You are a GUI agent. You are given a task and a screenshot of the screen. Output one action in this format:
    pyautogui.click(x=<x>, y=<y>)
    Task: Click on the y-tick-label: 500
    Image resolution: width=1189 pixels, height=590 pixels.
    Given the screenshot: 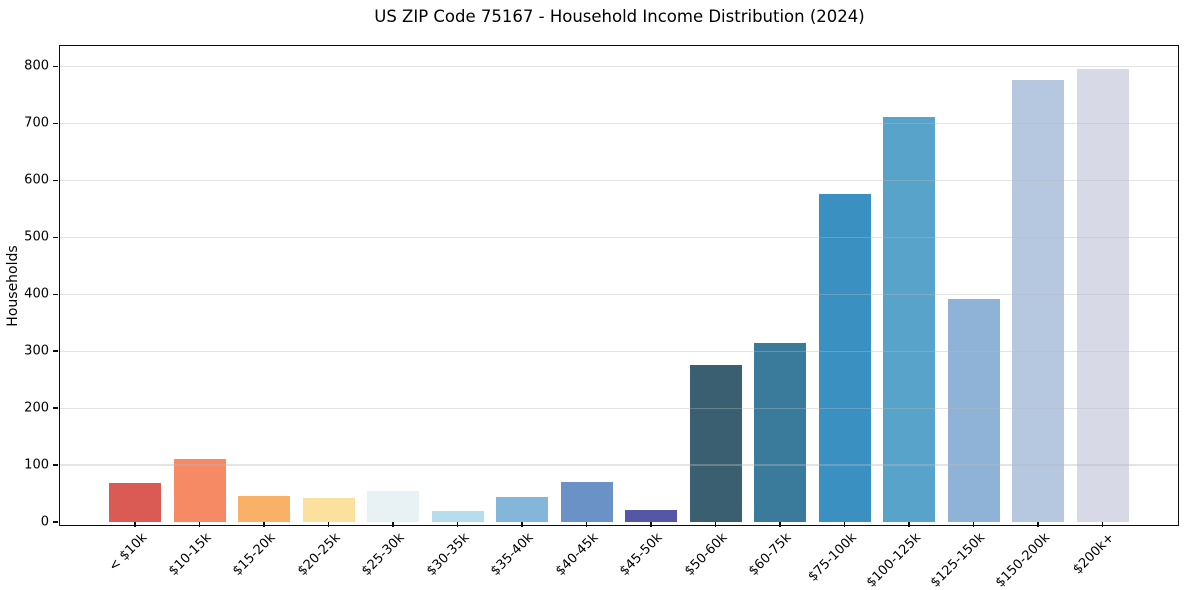 What is the action you would take?
    pyautogui.click(x=36, y=237)
    